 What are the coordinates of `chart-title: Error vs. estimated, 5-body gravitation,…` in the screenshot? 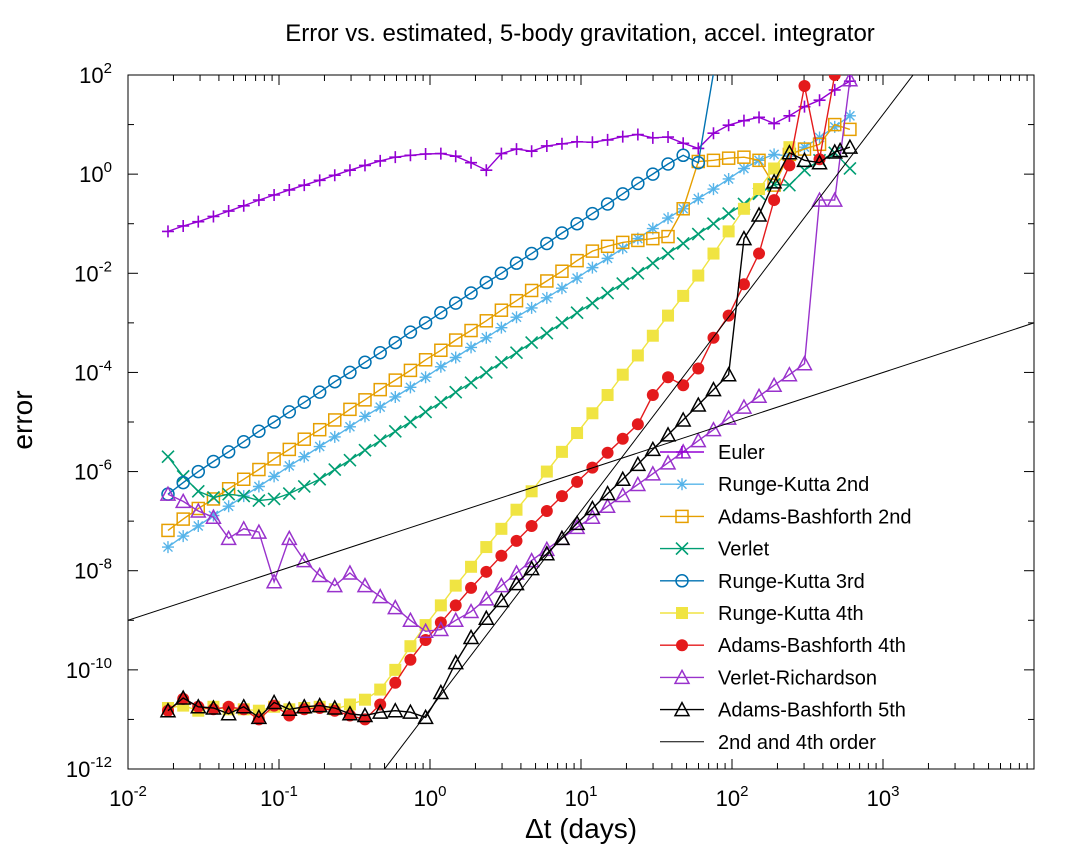 It's located at (580, 33).